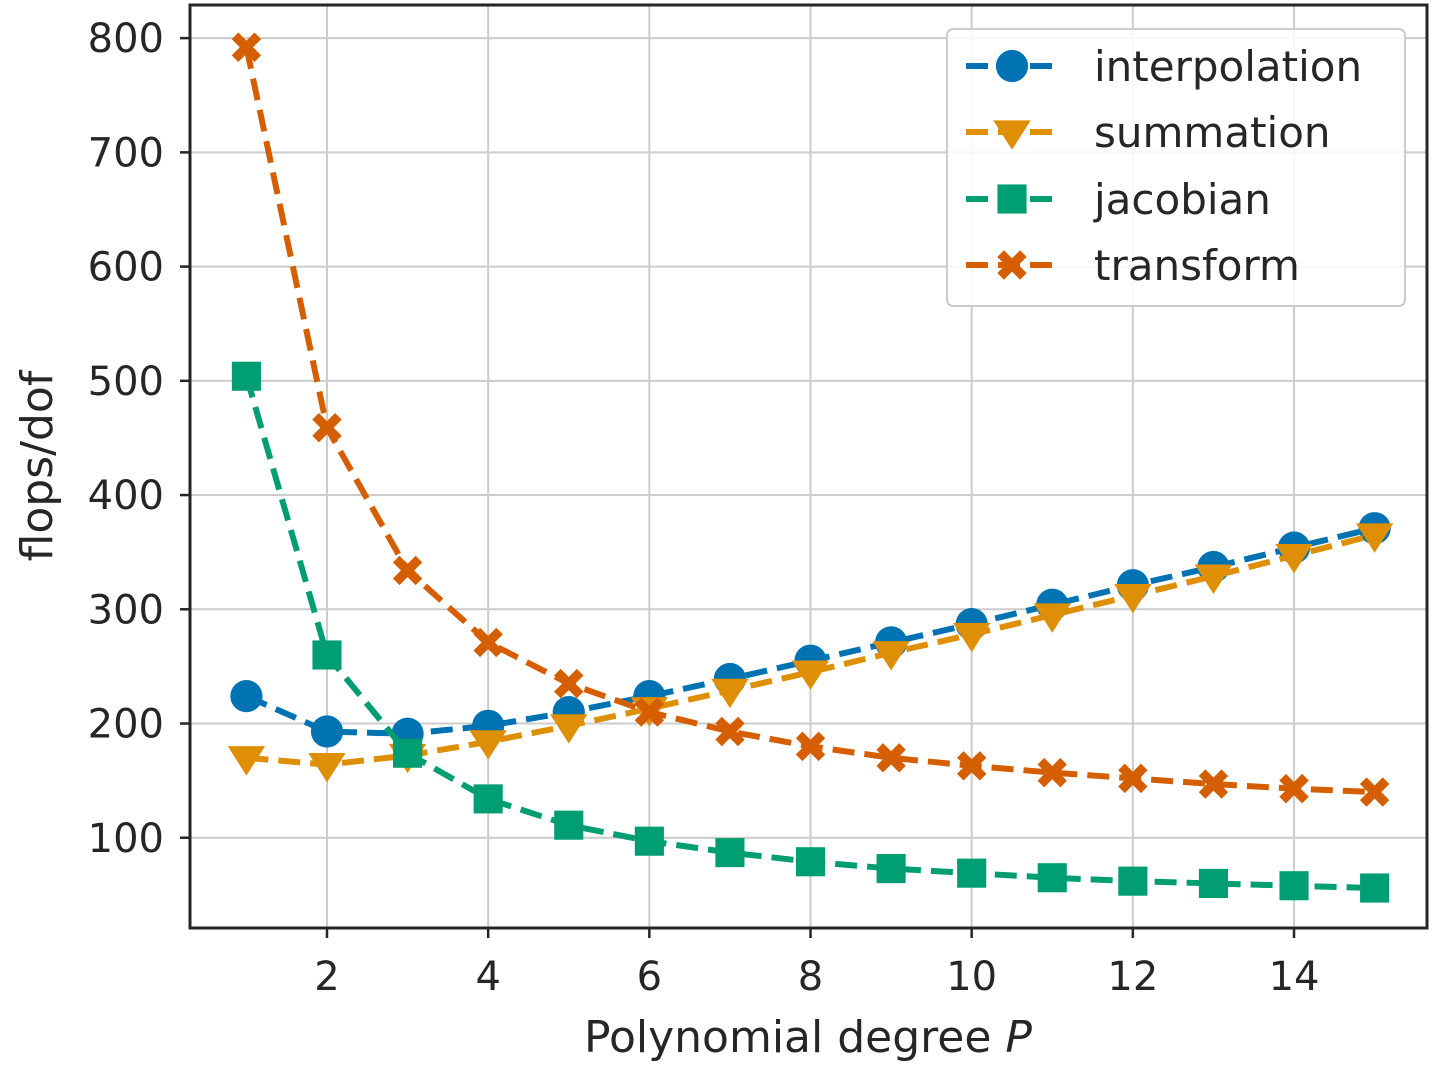 This screenshot has width=1442, height=1072. I want to click on data-point-transform-1-stroke-b, so click(246, 47).